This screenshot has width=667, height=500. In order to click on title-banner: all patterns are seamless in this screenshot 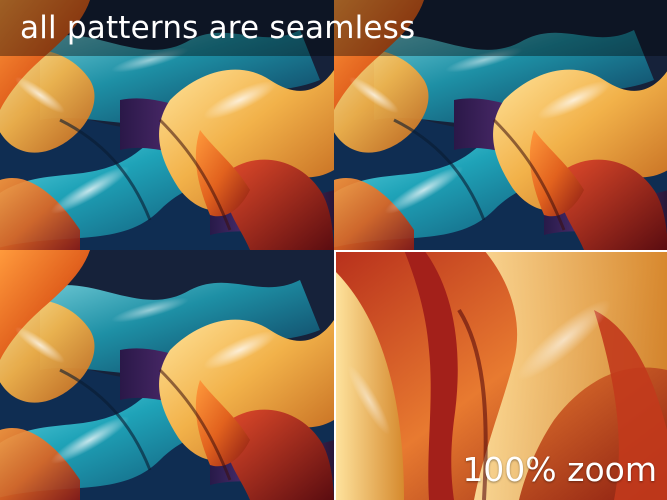, I will do `click(333, 28)`.